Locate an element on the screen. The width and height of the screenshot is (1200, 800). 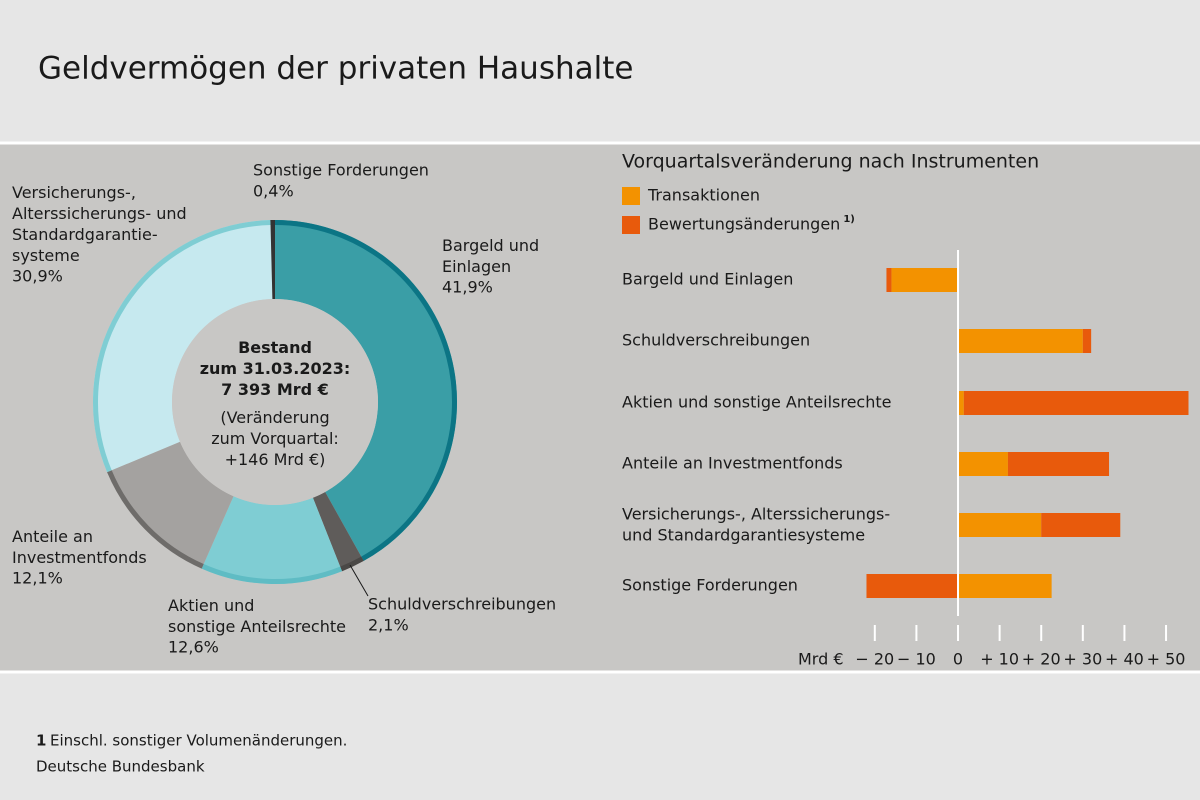
x-tick-label: + 40 is located at coordinates (1124, 659).